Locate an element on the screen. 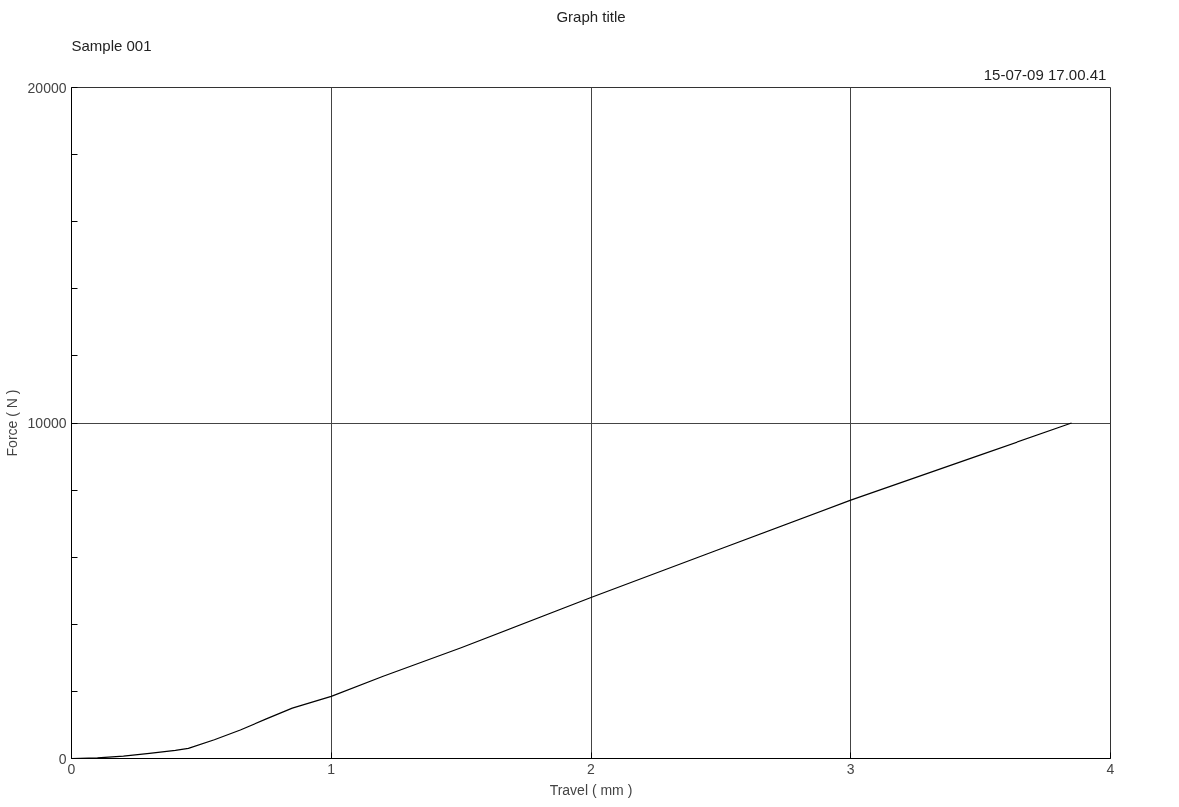  y-tick-label: 10000 is located at coordinates (47, 423).